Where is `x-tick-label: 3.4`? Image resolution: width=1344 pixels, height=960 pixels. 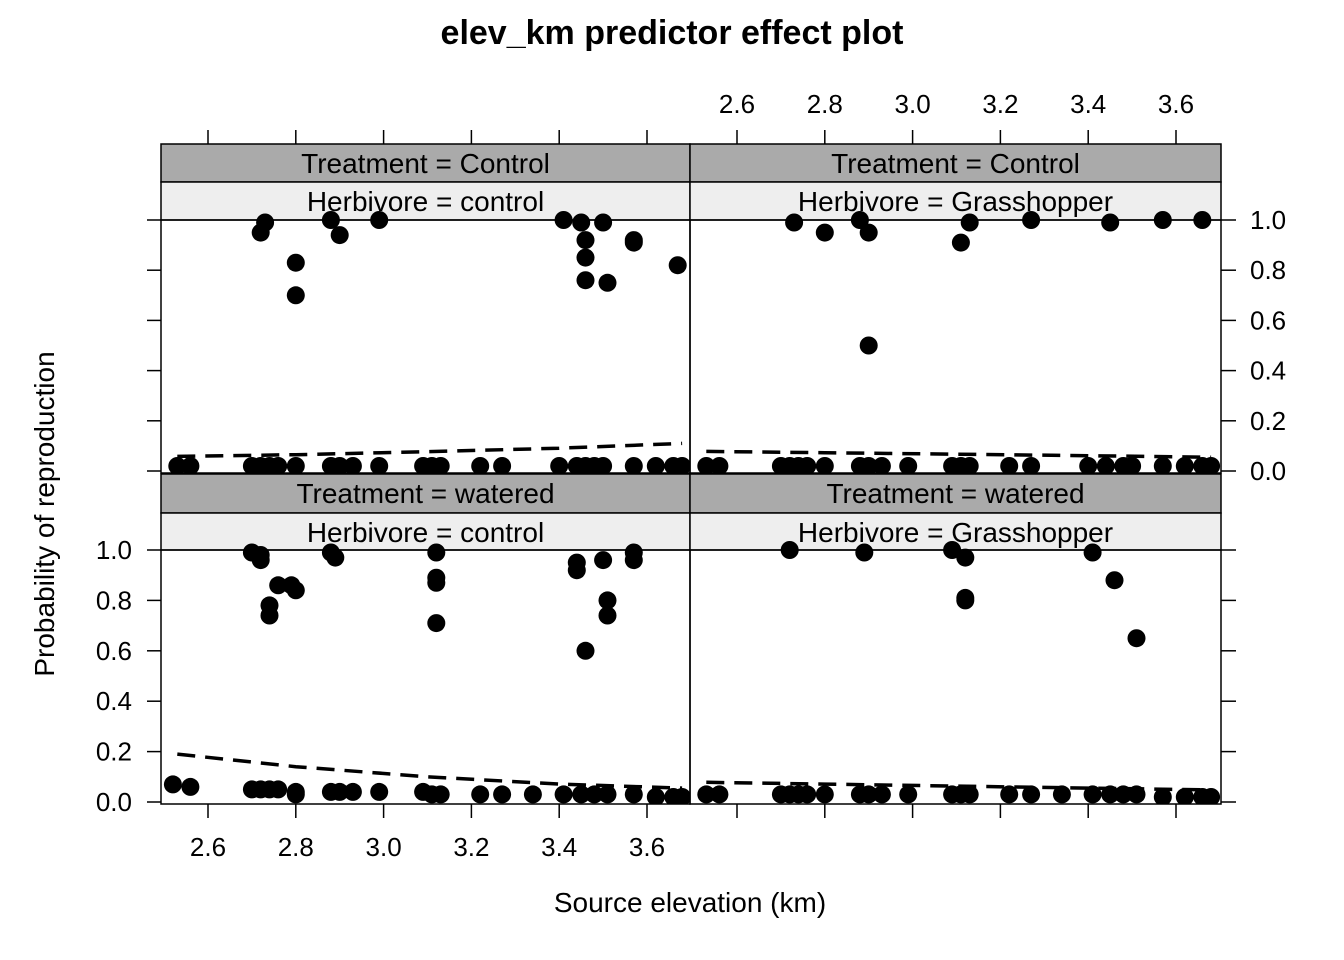 x-tick-label: 3.4 is located at coordinates (1088, 104).